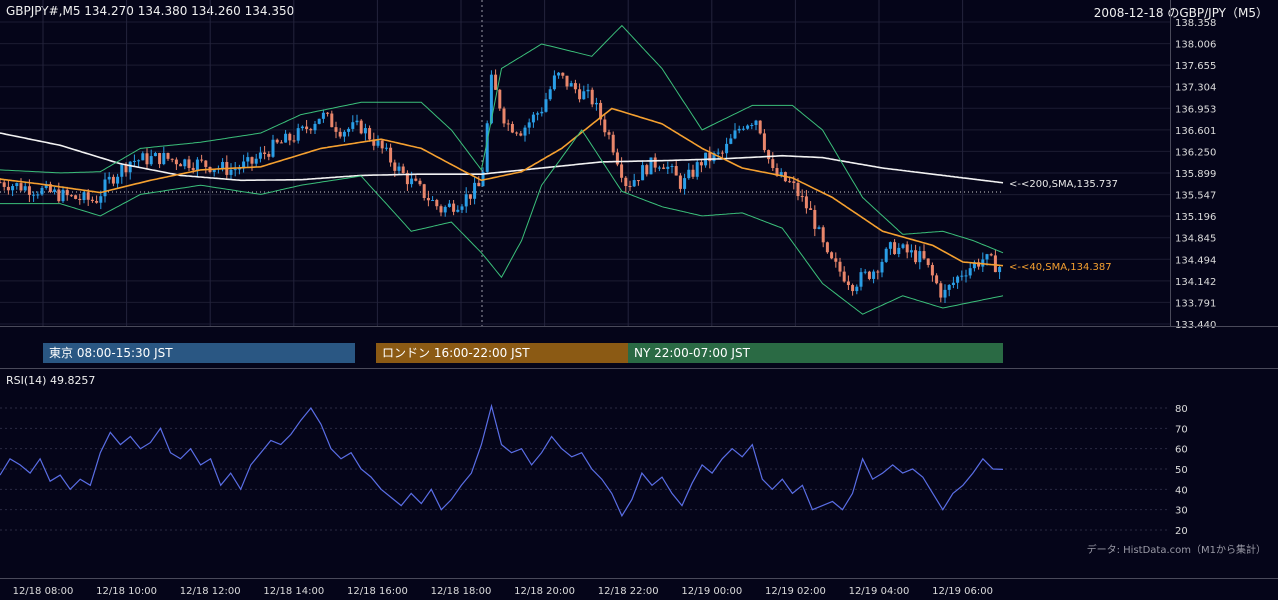 This screenshot has height=600, width=1278. Describe the element at coordinates (962, 591) in the screenshot. I see `rsi-x-tick-label: 12/19 06:00` at that location.